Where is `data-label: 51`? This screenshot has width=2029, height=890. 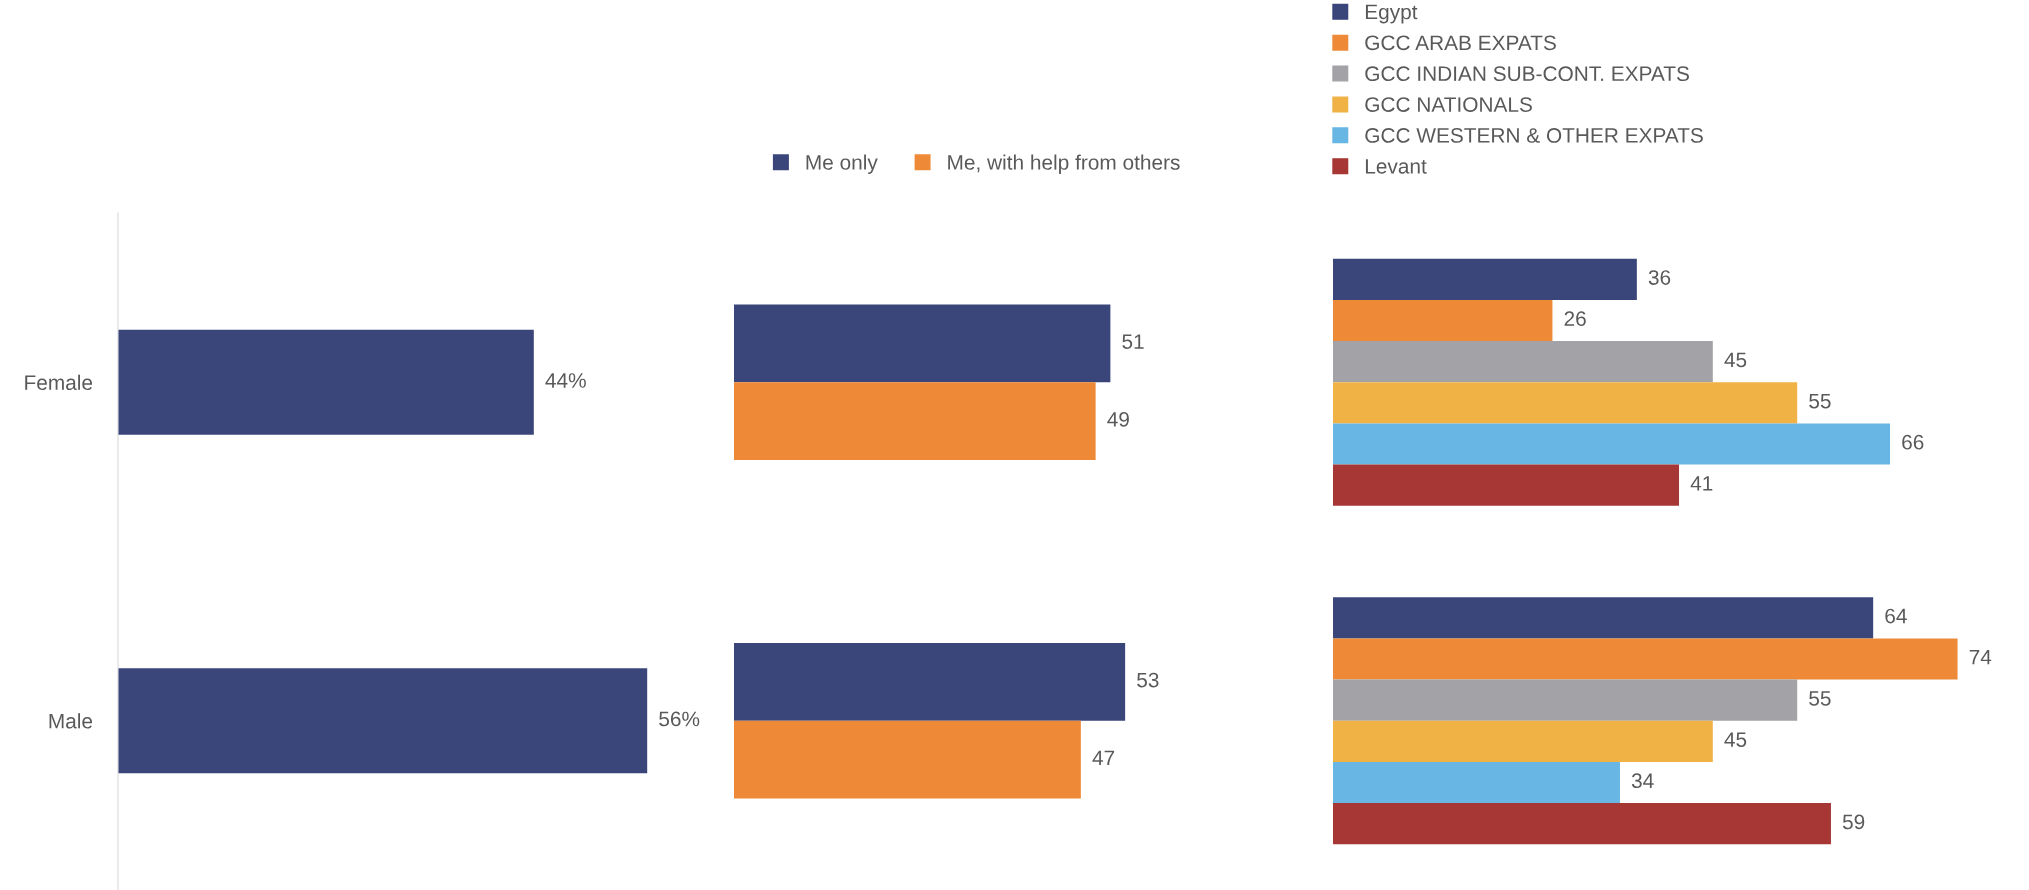
data-label: 51 is located at coordinates (1133, 341).